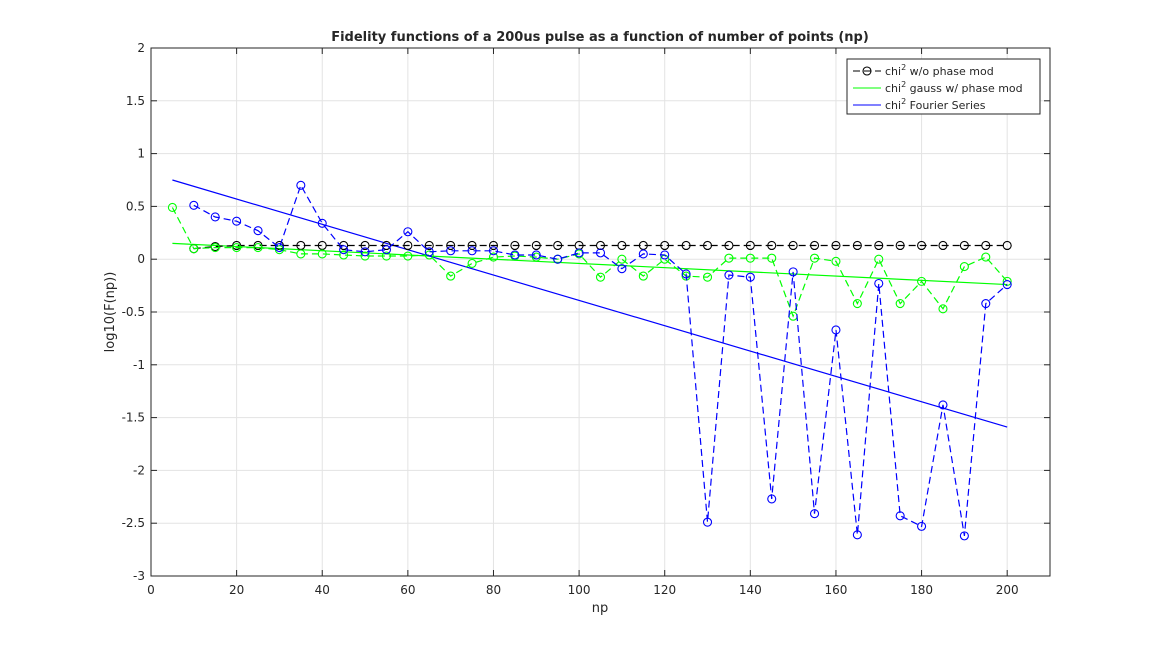  I want to click on legend-marker-sample, so click(867, 71).